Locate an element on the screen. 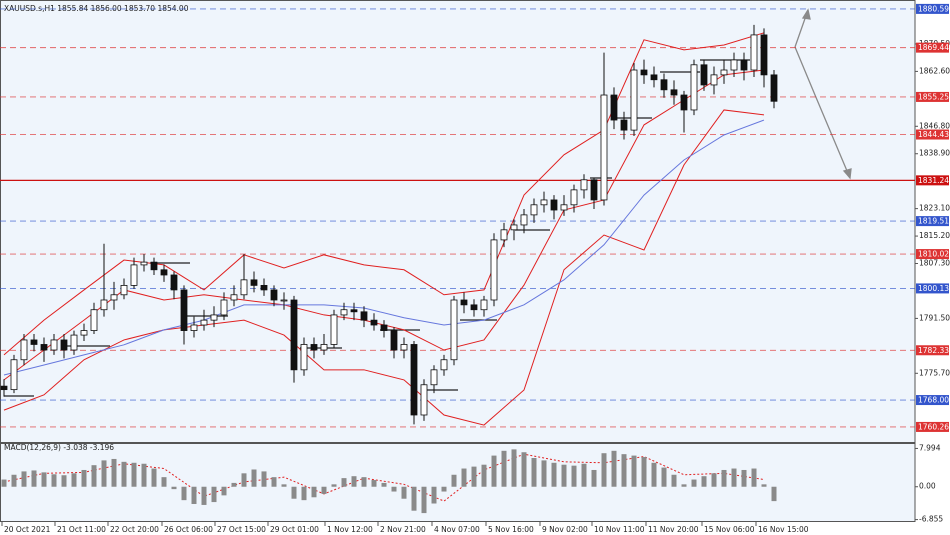  x-tick-label: 10 Nov 11:00 is located at coordinates (619, 529).